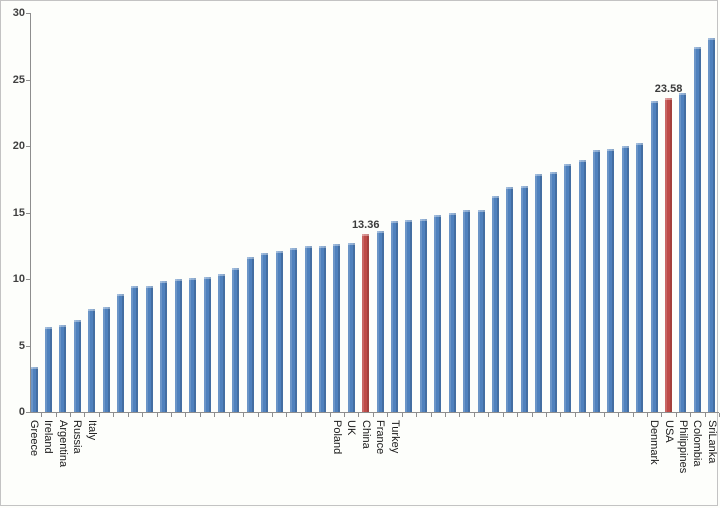  I want to click on x-category-label: Greece, so click(34, 438).